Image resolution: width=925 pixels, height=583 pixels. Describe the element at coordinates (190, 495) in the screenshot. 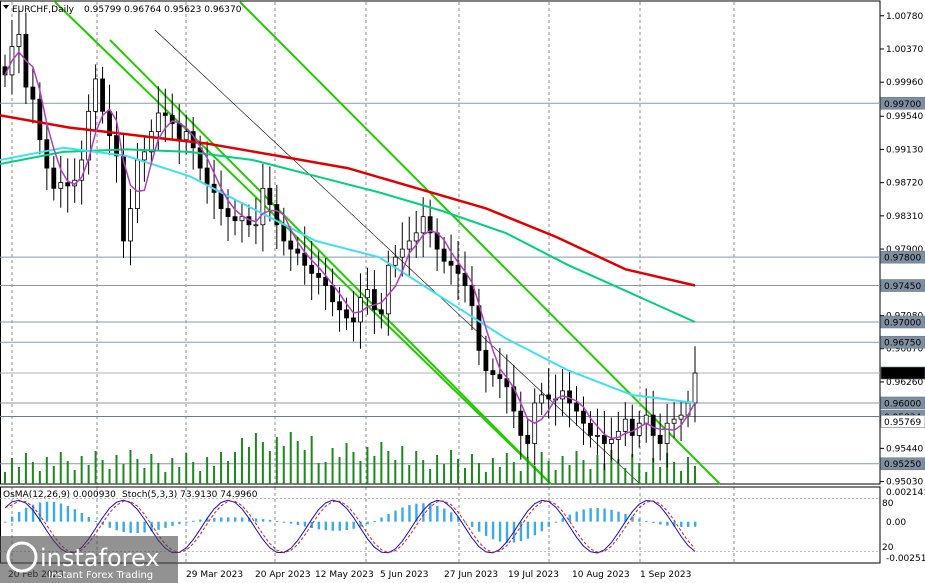

I see `stoch-title: Stoch(5,3,3) 73.9130 74.9960` at that location.